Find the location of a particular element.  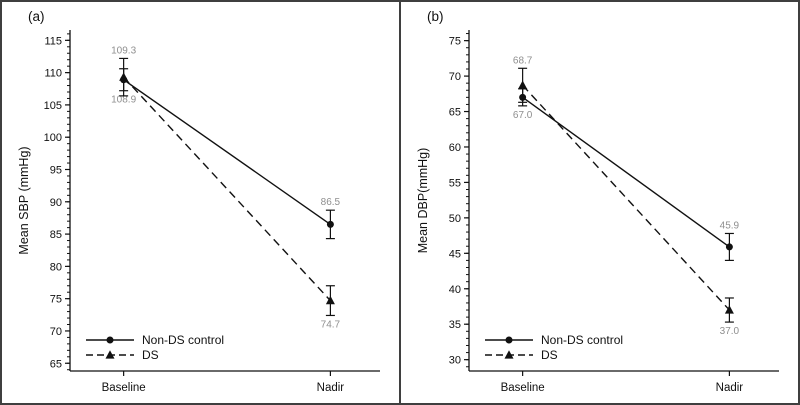

y-tick-label: 55 is located at coordinates (455, 183).